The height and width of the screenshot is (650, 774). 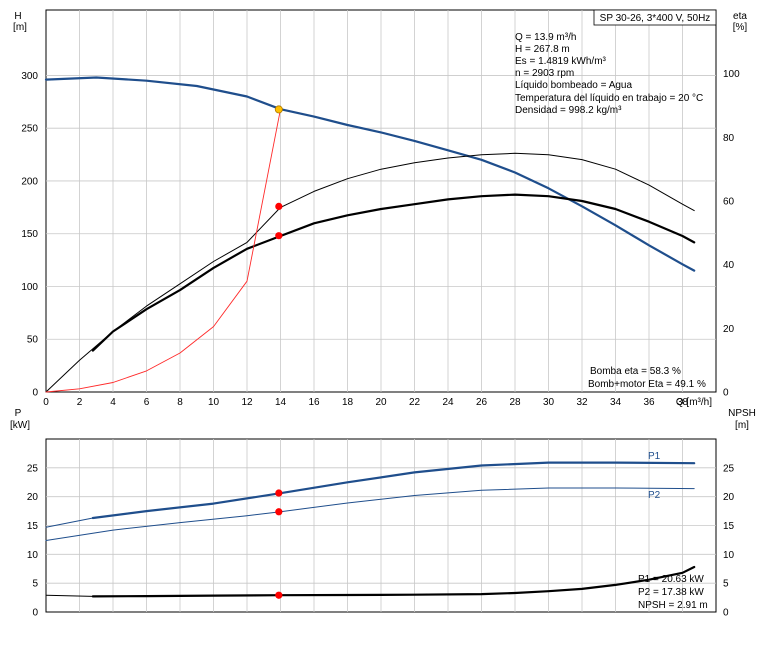 I want to click on left-y-tick-label: 50, so click(x=33, y=340).